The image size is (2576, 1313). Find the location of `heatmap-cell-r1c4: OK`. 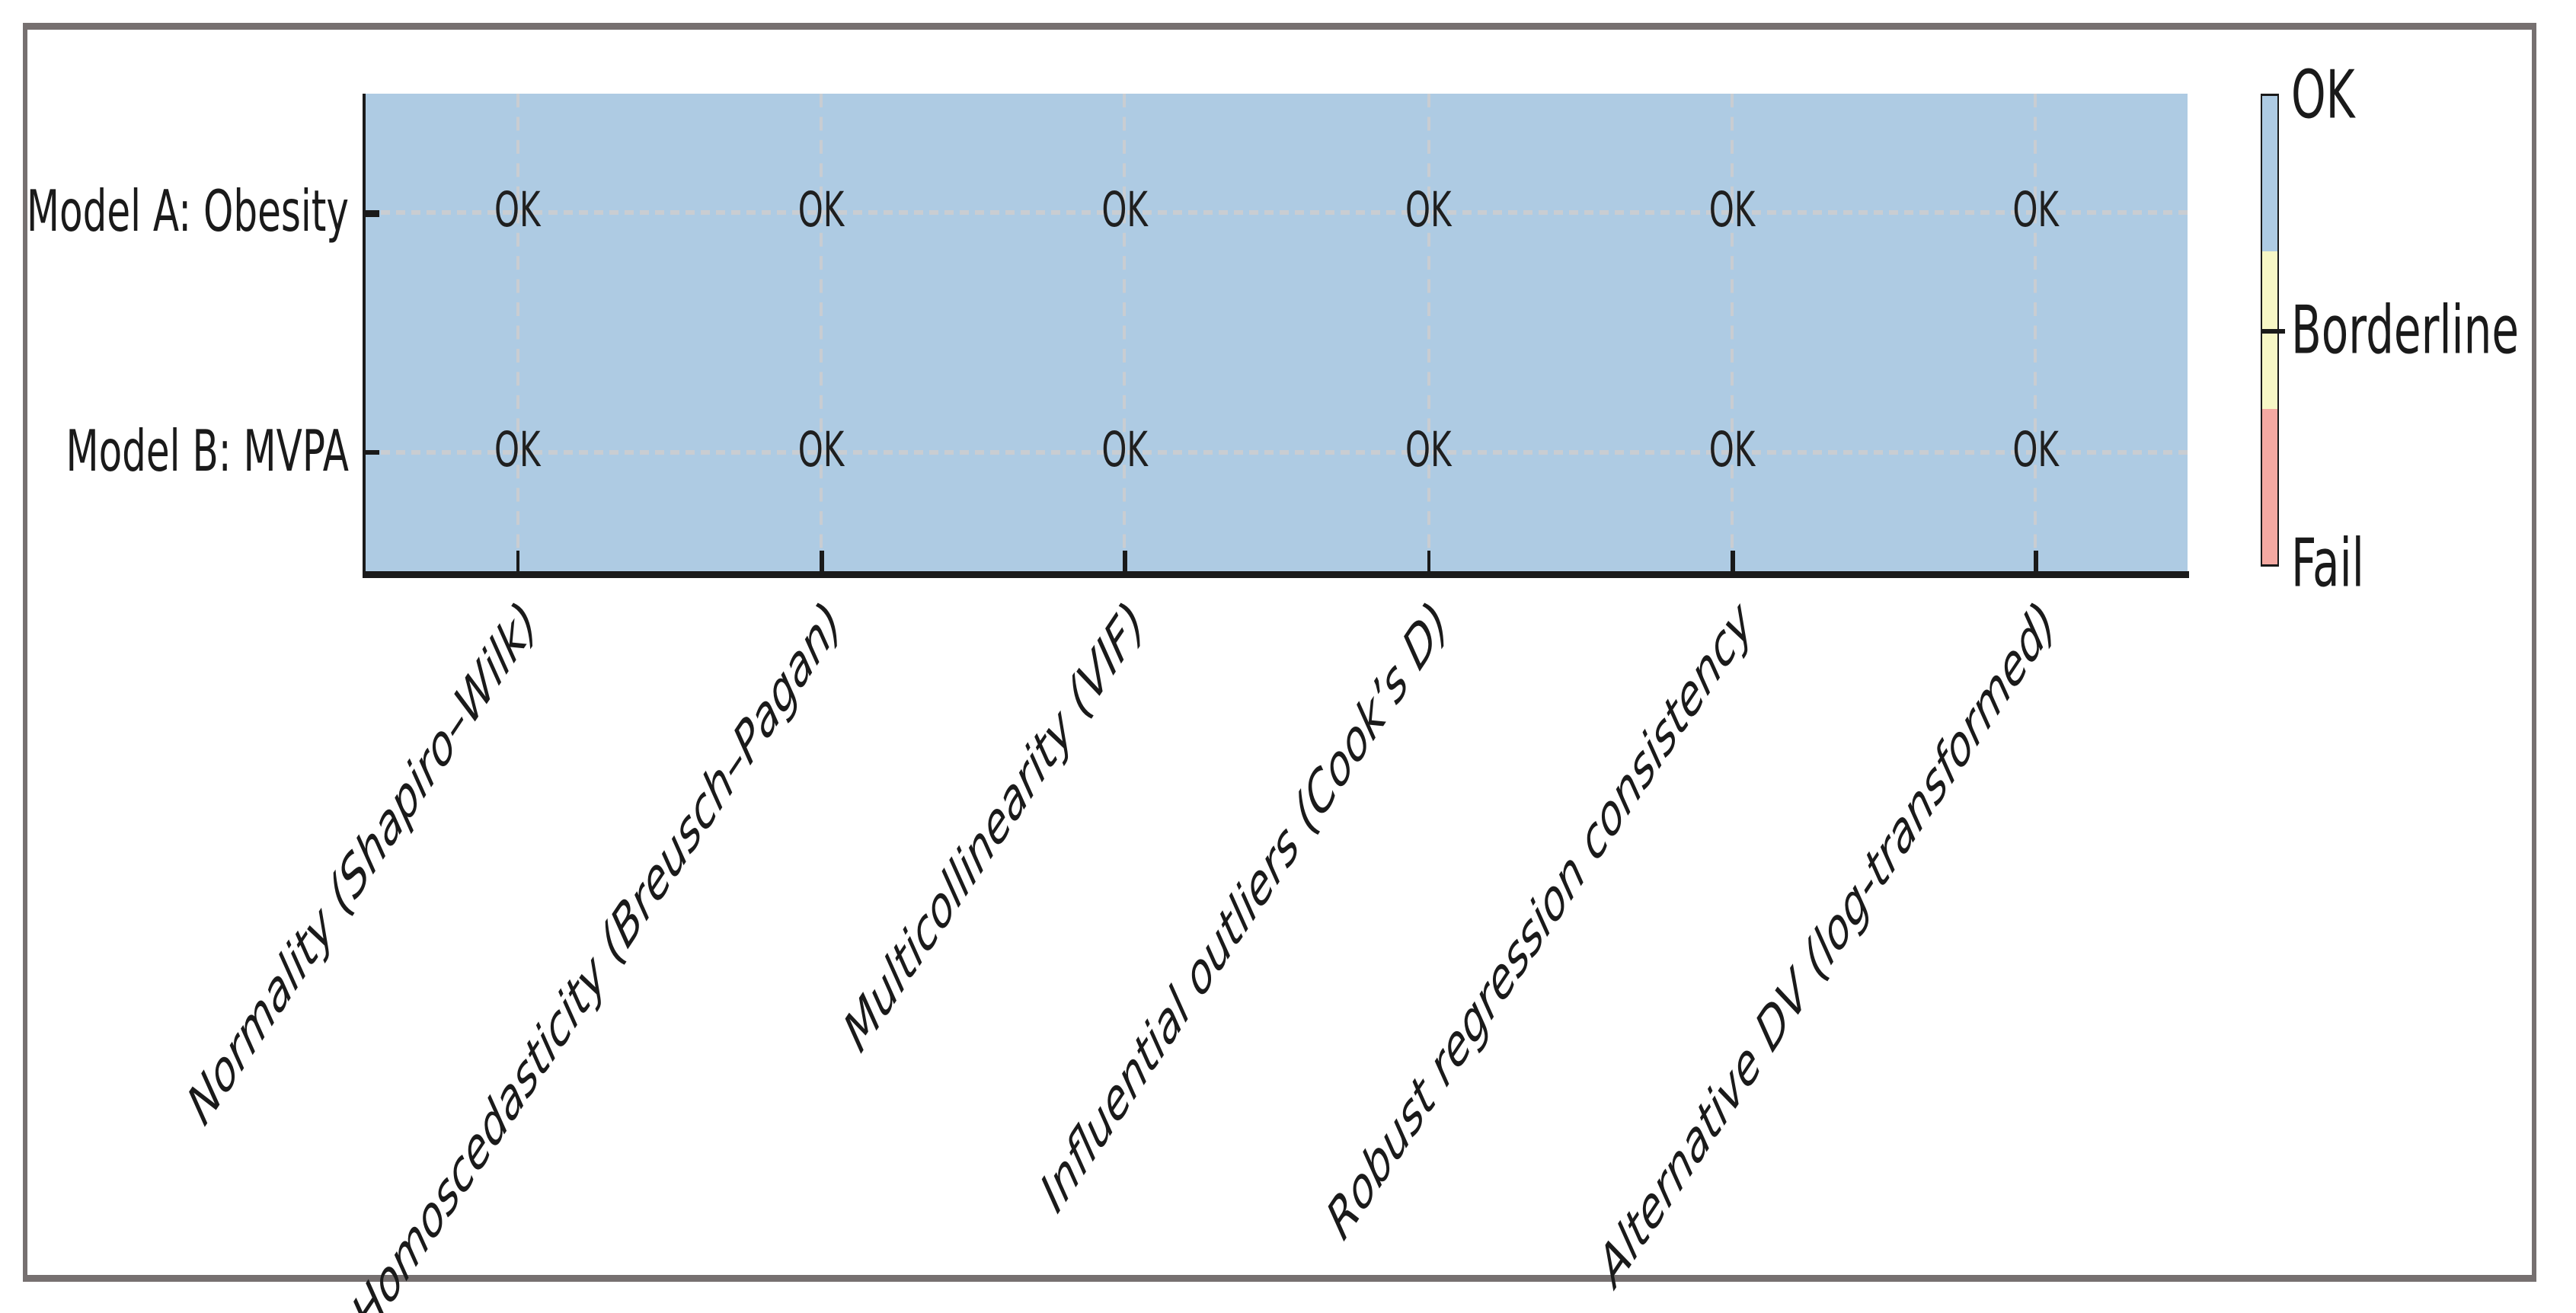

heatmap-cell-r1c4: OK is located at coordinates (1429, 210).